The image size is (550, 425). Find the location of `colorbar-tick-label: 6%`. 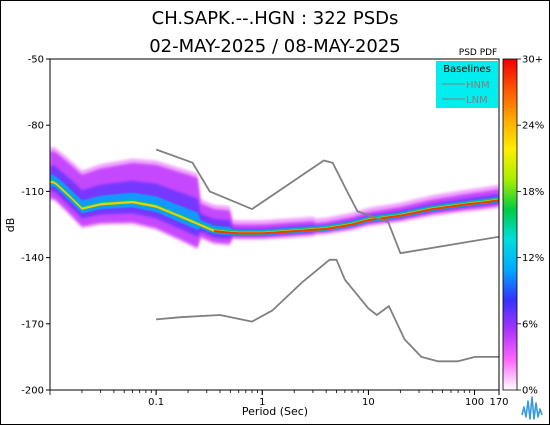

colorbar-tick-label: 6% is located at coordinates (530, 324).